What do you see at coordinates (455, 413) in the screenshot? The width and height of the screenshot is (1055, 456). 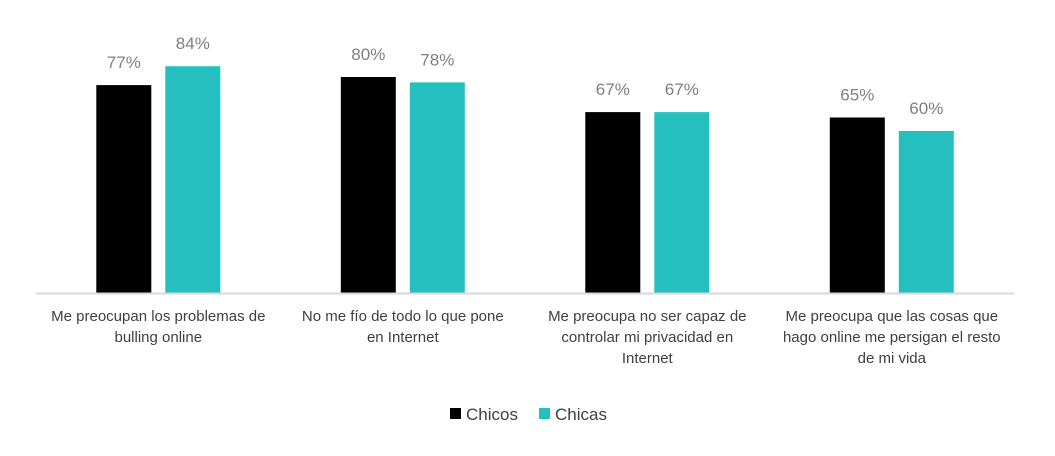 I see `legend-swatch-chicos` at bounding box center [455, 413].